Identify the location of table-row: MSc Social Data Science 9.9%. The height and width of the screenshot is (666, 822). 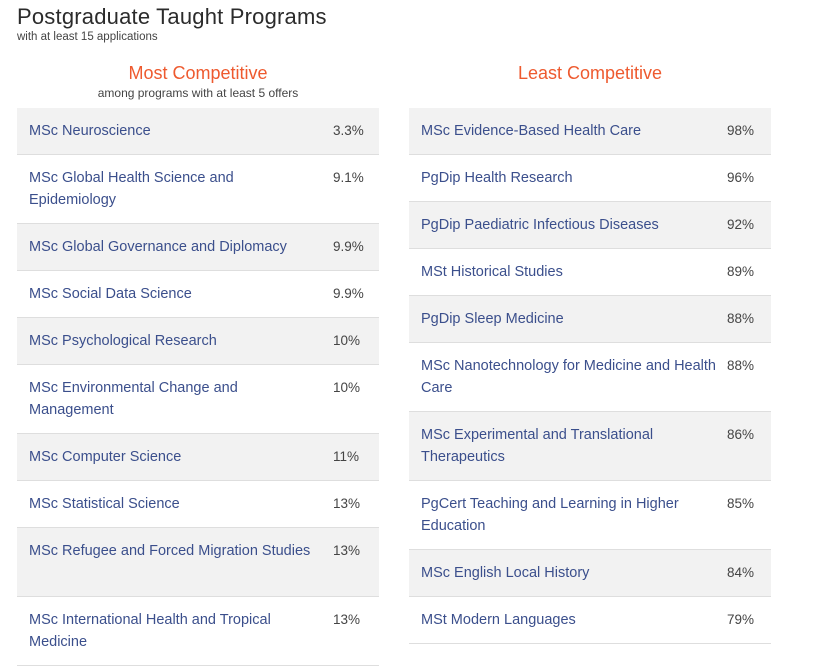
(198, 294).